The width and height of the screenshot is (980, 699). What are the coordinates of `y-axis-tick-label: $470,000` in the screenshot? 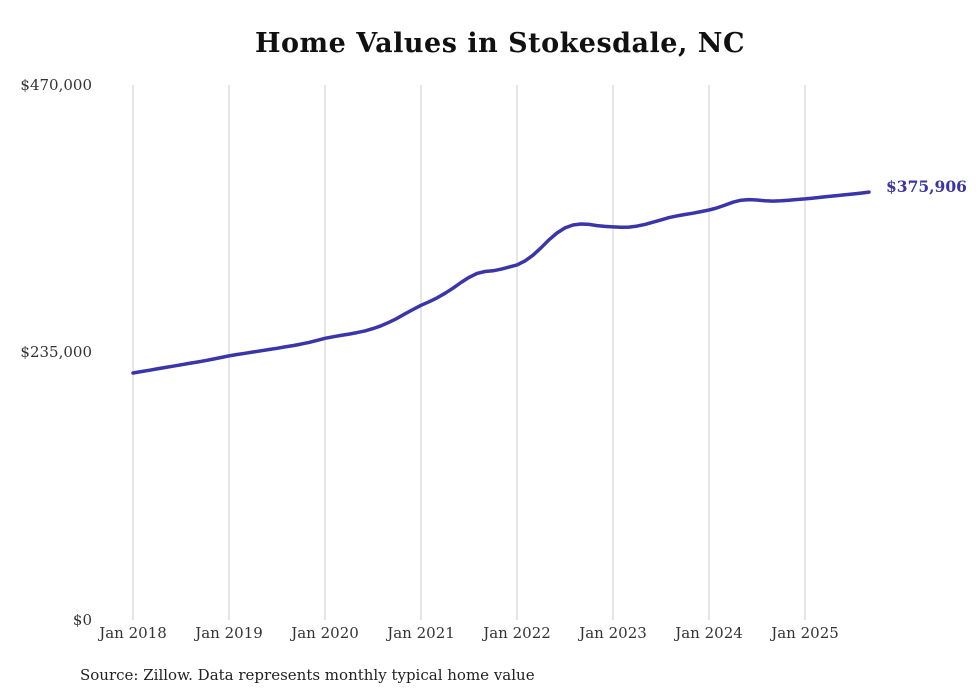 It's located at (56, 85).